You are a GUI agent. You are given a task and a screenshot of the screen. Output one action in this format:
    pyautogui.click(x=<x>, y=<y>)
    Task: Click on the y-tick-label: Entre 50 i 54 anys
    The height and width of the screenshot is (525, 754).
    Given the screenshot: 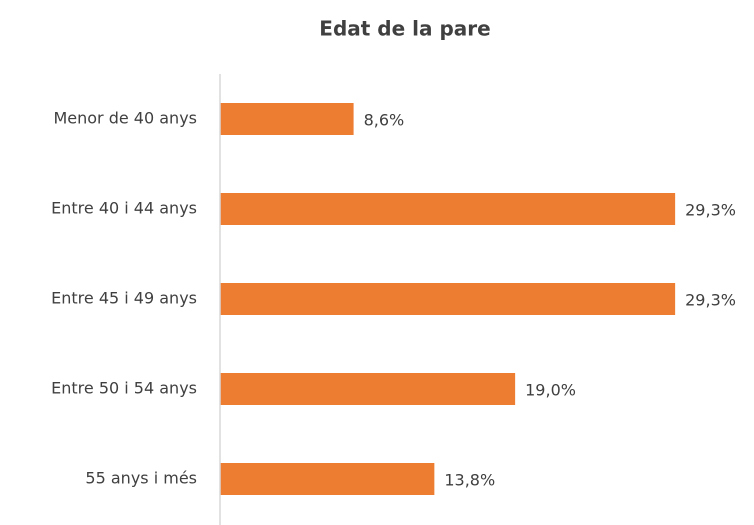 What is the action you would take?
    pyautogui.click(x=124, y=388)
    